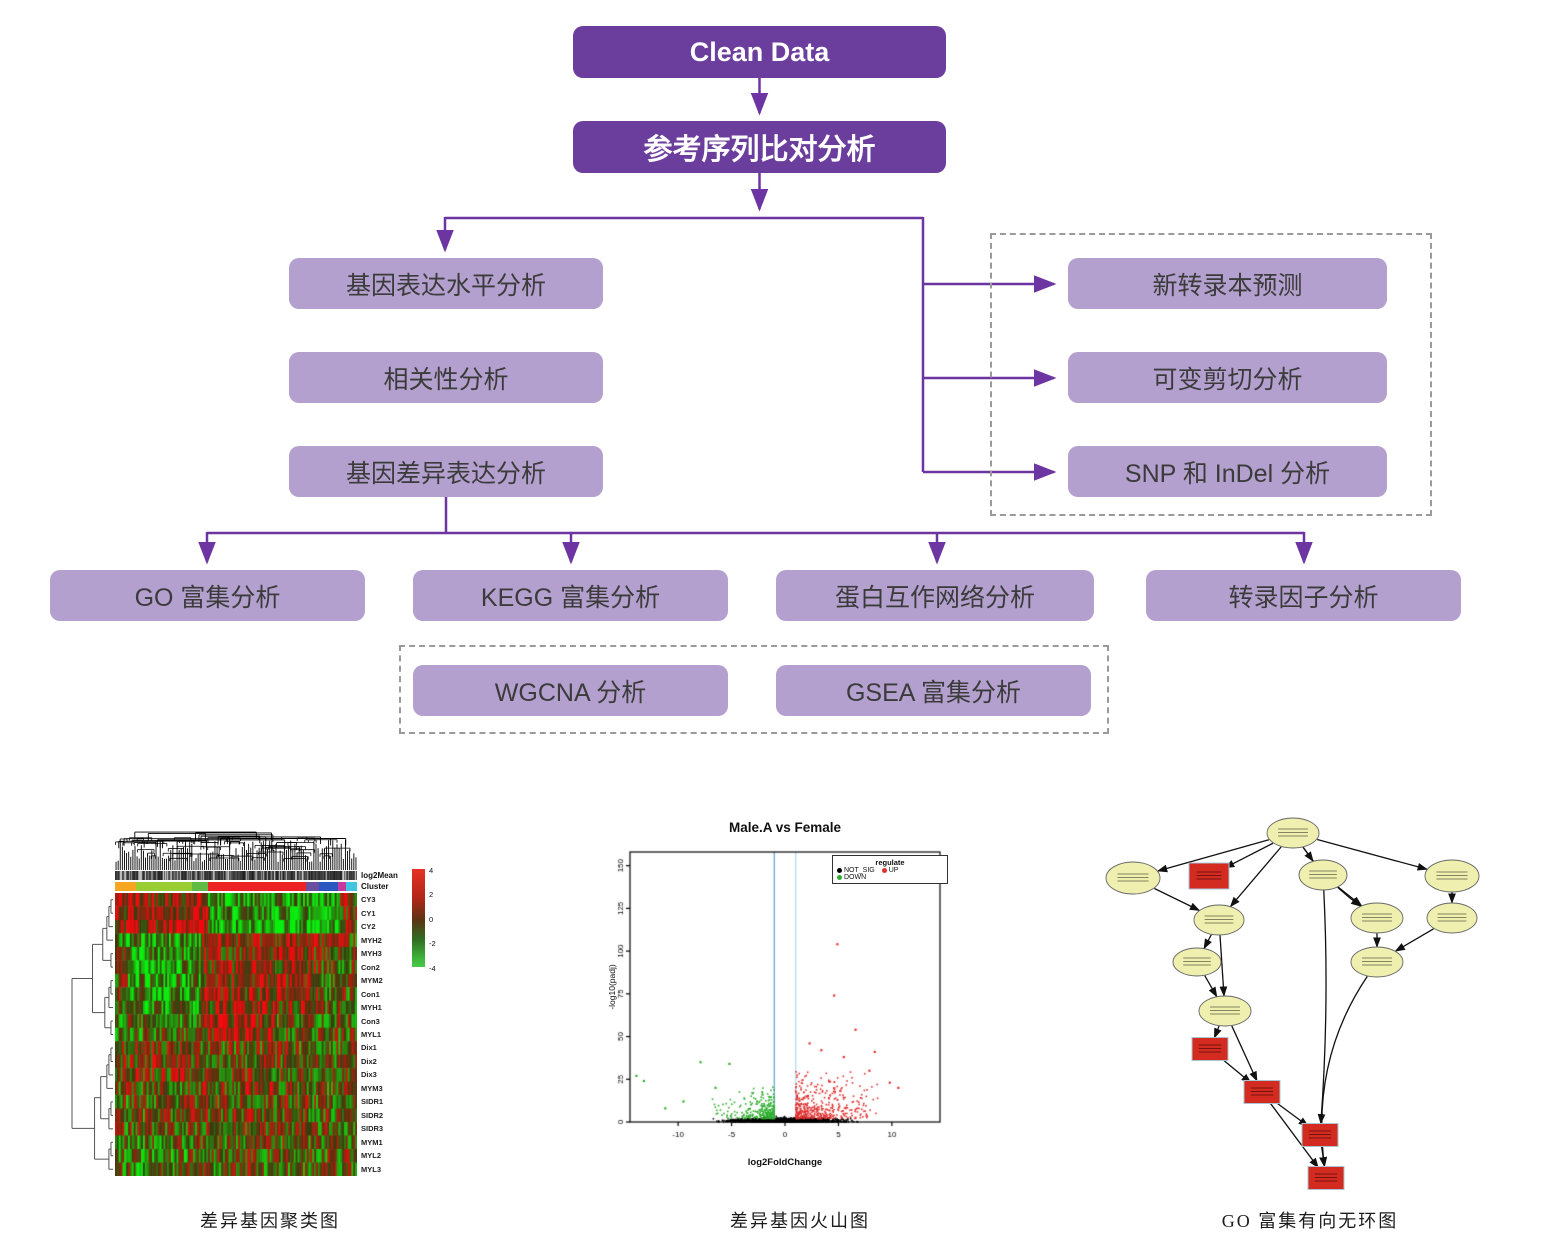 This screenshot has height=1254, width=1554. I want to click on heatmap-row-label: Con3, so click(370, 1021).